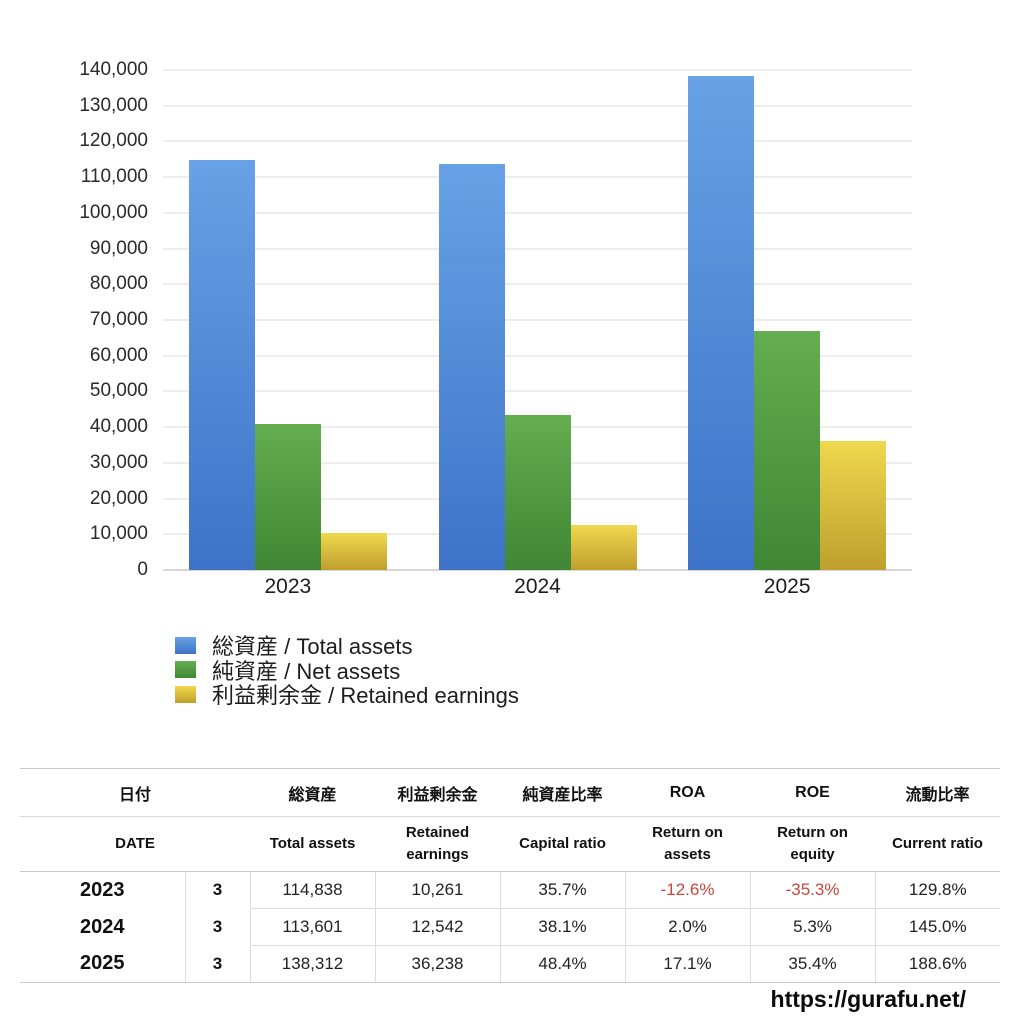 This screenshot has height=1024, width=1024. Describe the element at coordinates (937, 927) in the screenshot. I see `cell-current-ratio: 145.0%` at that location.